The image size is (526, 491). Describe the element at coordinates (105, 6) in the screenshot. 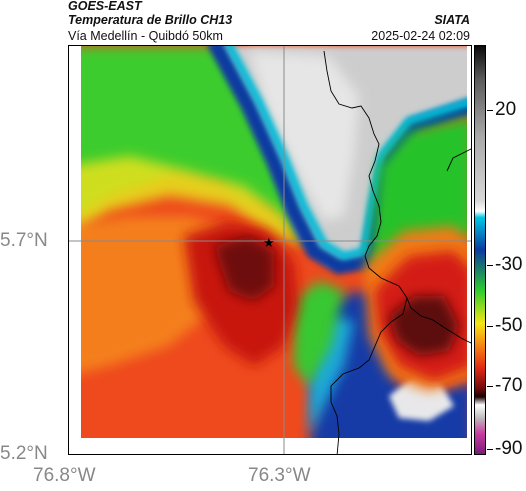

I see `satellite-title: GOES-EAST` at that location.